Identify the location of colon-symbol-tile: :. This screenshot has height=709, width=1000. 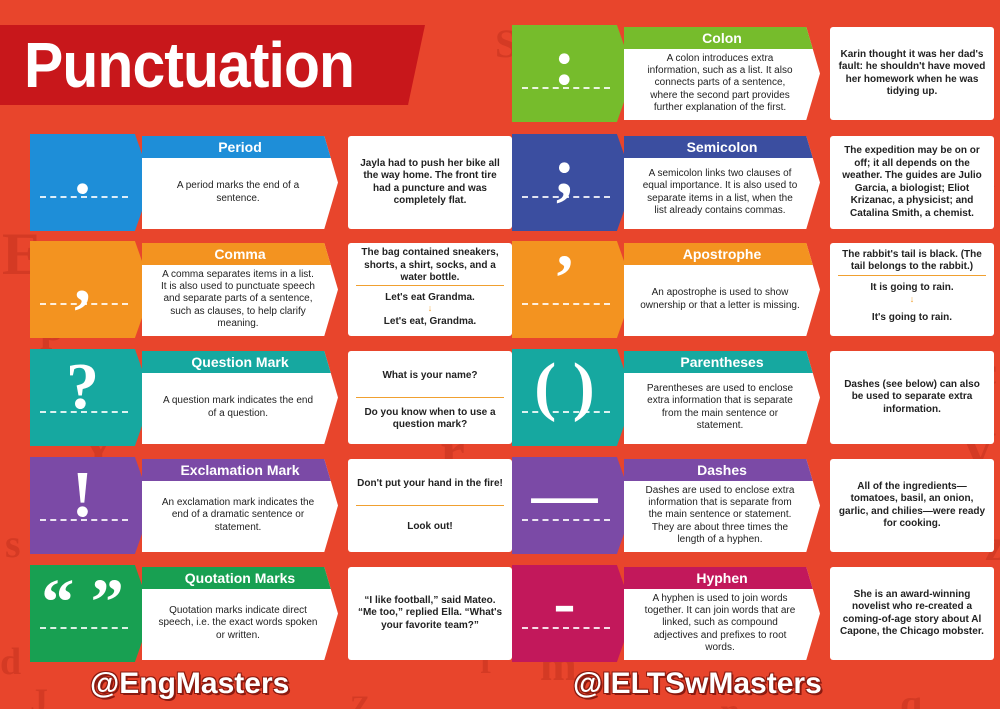
(573, 73).